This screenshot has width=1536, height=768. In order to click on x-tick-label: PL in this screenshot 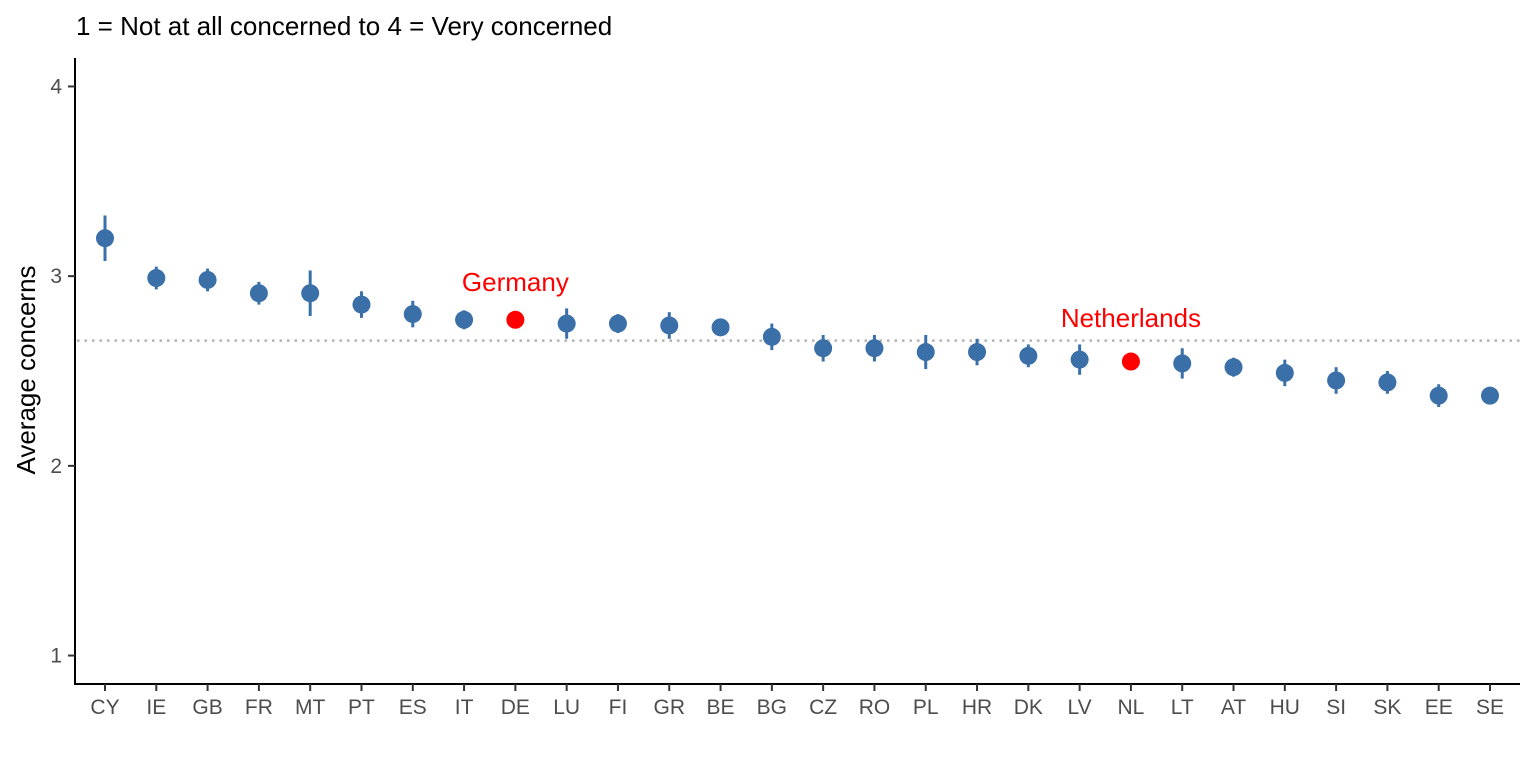, I will do `click(926, 707)`.